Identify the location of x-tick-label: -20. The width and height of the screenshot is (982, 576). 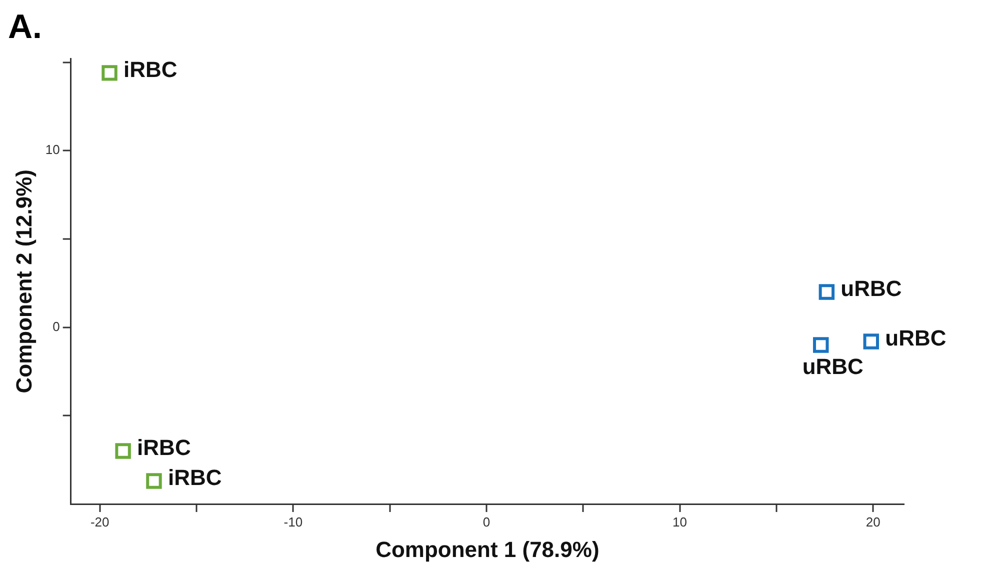
(100, 522).